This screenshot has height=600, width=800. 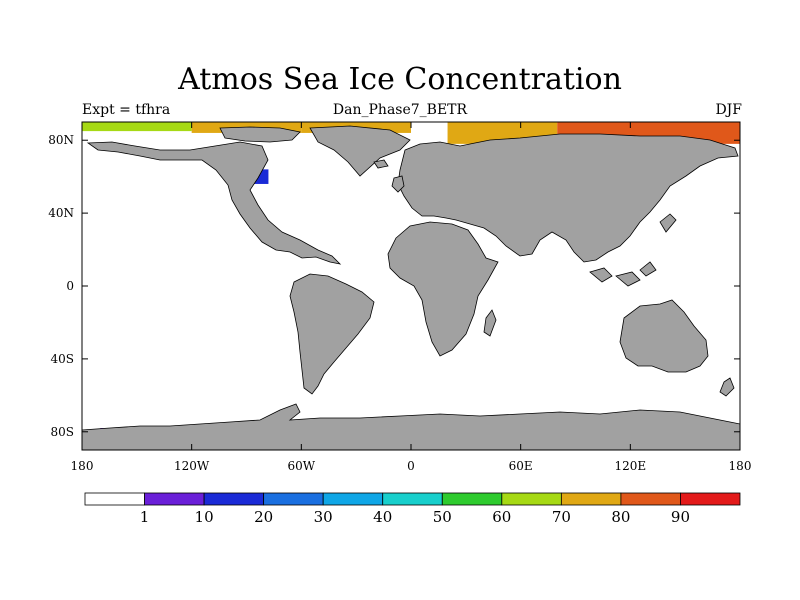 I want to click on experiment-label: Expt = tfhra, so click(x=126, y=110).